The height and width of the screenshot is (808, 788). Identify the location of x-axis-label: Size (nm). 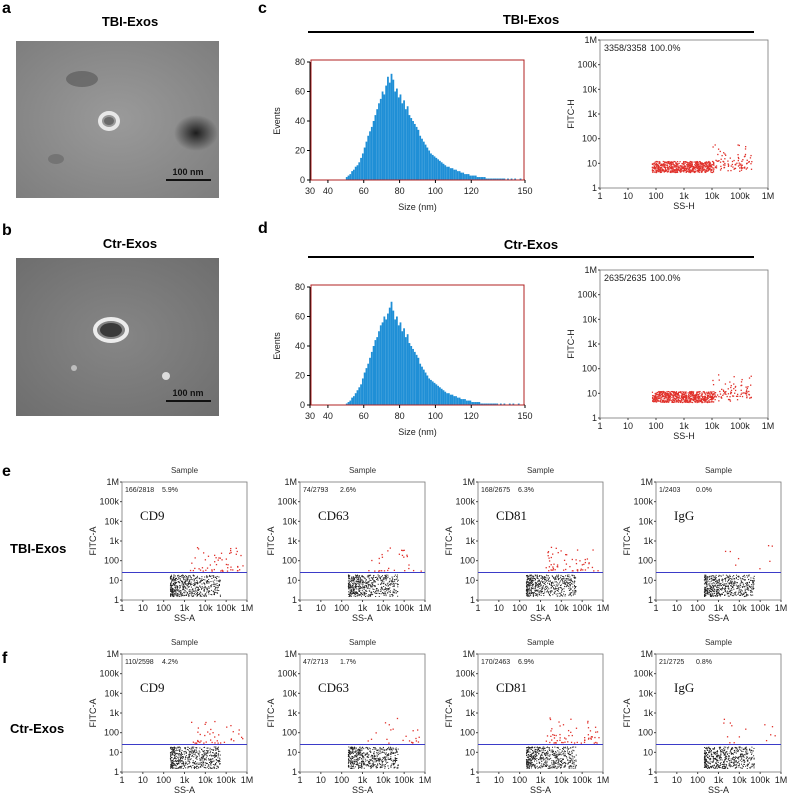
(417, 432).